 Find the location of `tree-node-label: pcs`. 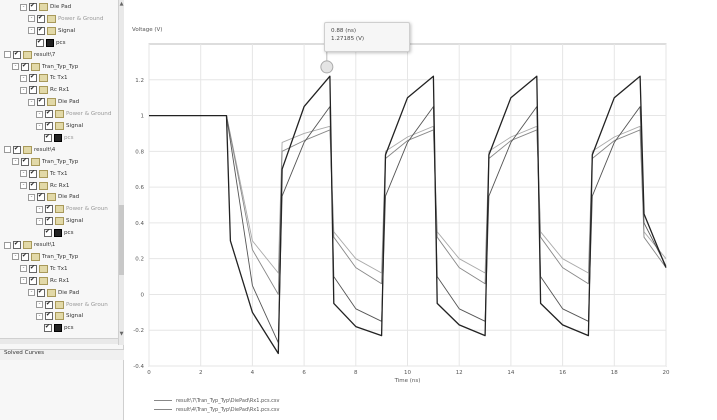

tree-node-label: pcs is located at coordinates (69, 328).